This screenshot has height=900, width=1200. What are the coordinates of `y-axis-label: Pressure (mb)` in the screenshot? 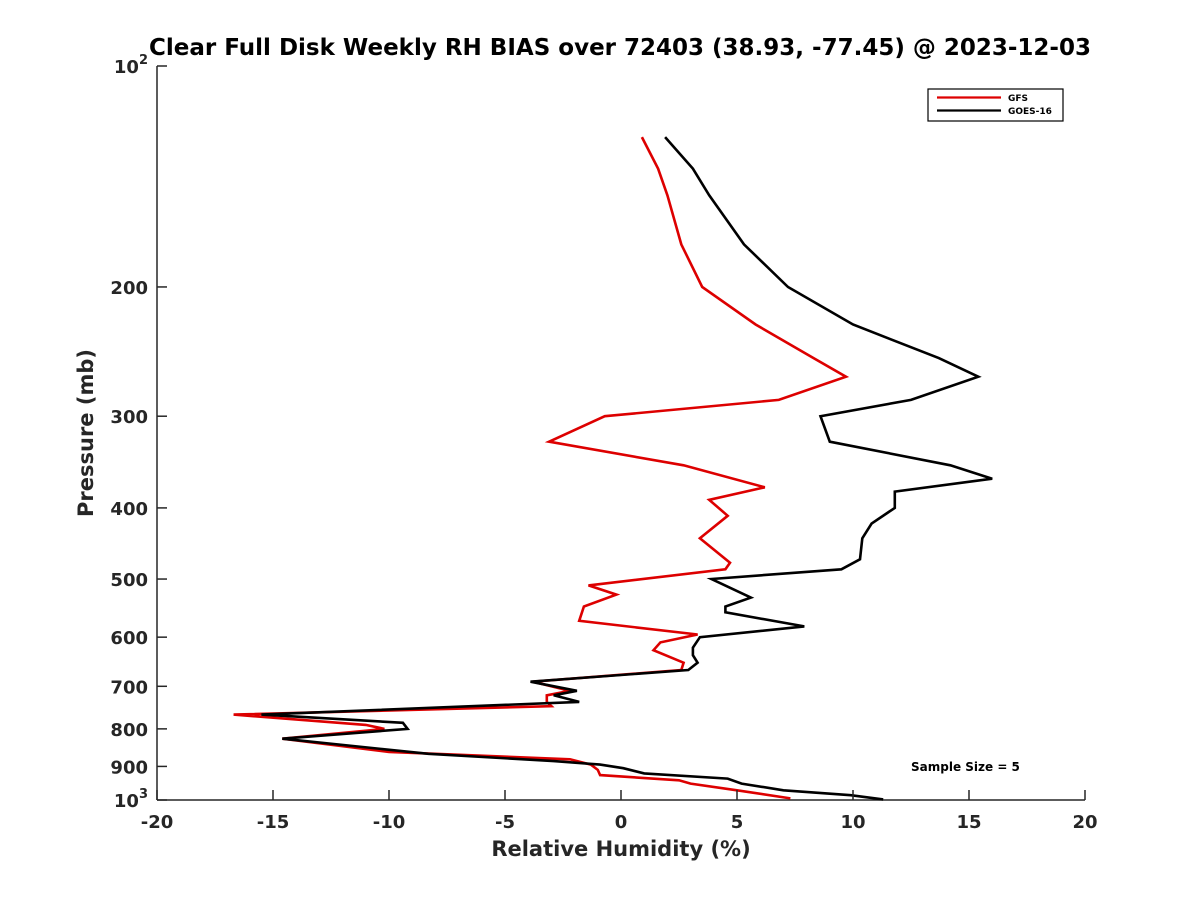 It's located at (86, 433).